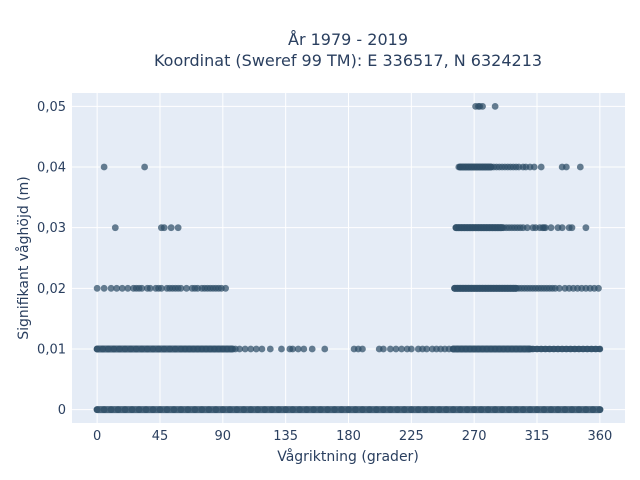 This screenshot has width=640, height=480. I want to click on x-tick-label: 45, so click(160, 436).